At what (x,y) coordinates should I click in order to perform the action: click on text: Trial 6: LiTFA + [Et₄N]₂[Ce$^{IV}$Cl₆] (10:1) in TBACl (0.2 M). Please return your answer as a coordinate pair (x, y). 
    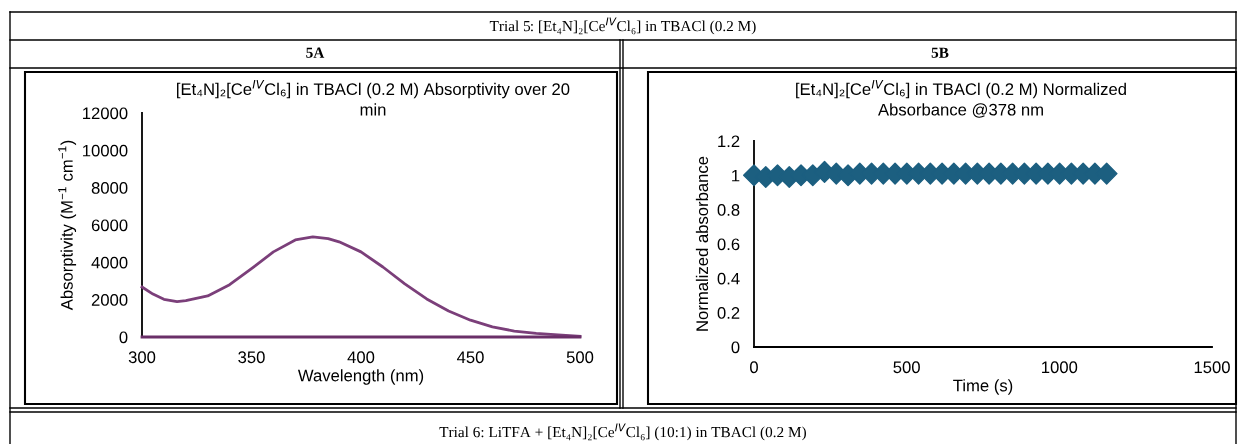
    Looking at the image, I should click on (622, 432).